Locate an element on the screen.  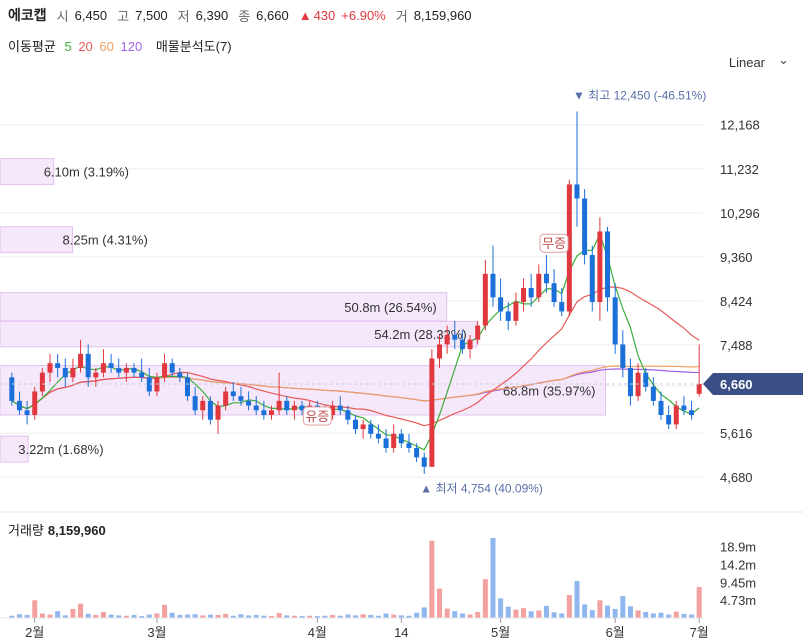
volume-panel-label: 거래량 is located at coordinates (26, 530).